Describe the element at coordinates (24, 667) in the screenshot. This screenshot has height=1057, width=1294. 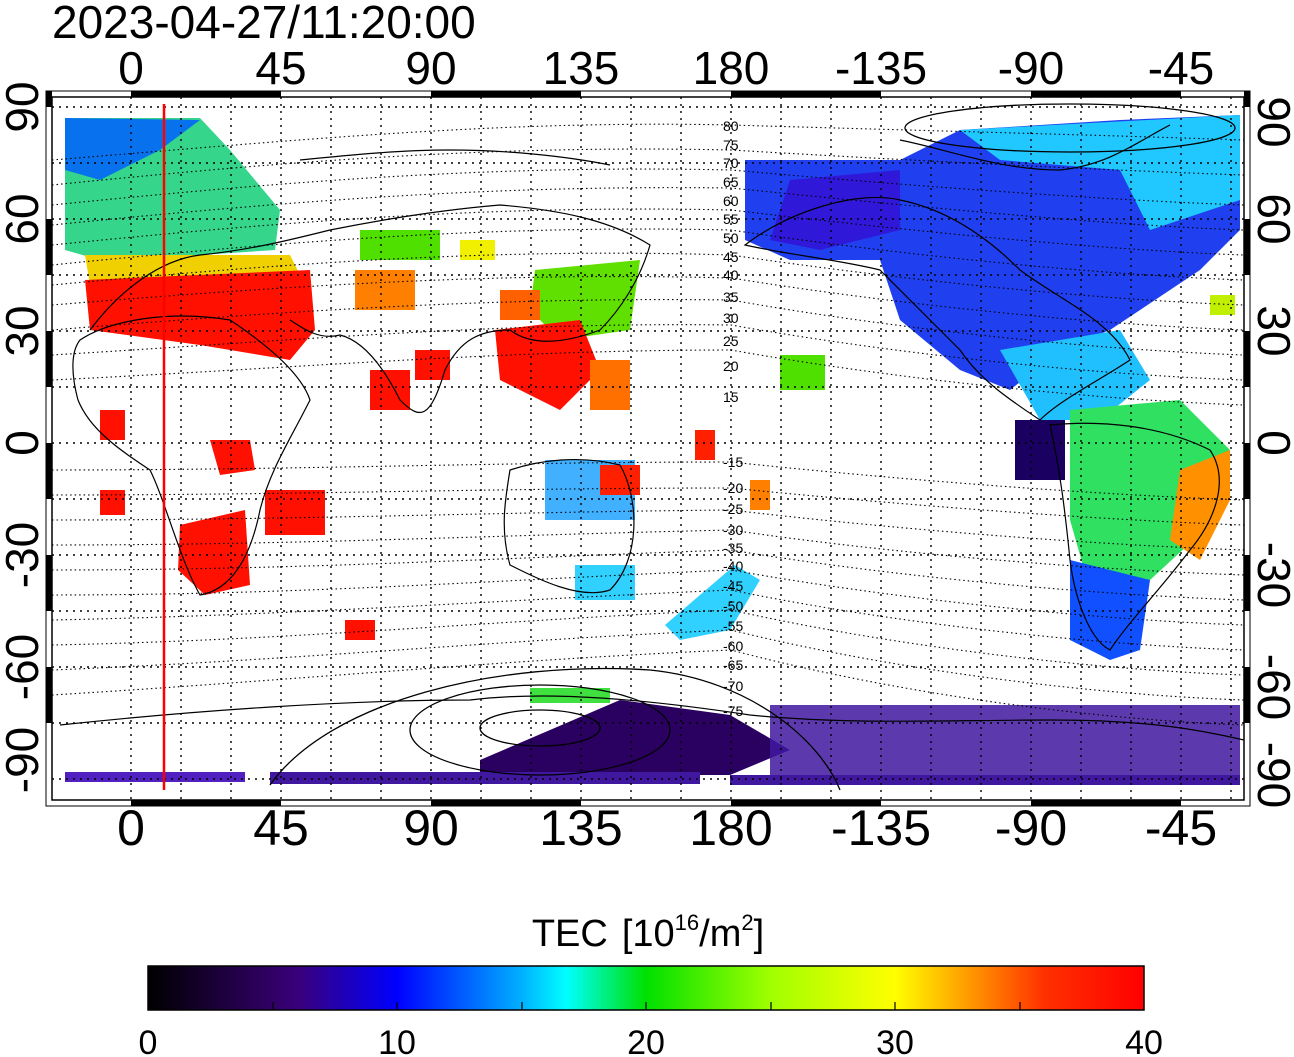
I see `lat-tick-left: -60` at that location.